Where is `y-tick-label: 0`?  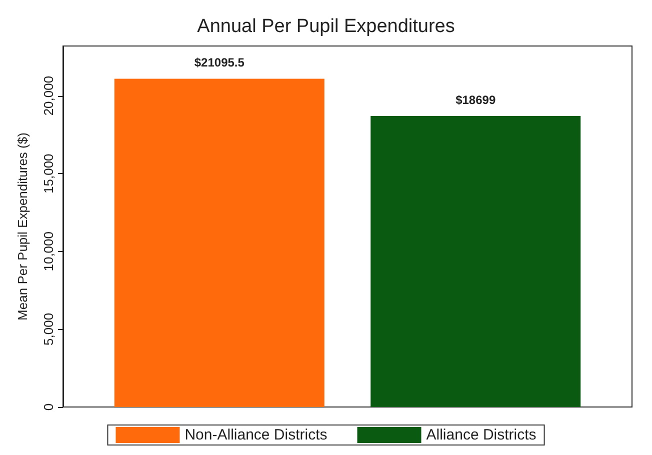
y-tick-label: 0 is located at coordinates (48, 407).